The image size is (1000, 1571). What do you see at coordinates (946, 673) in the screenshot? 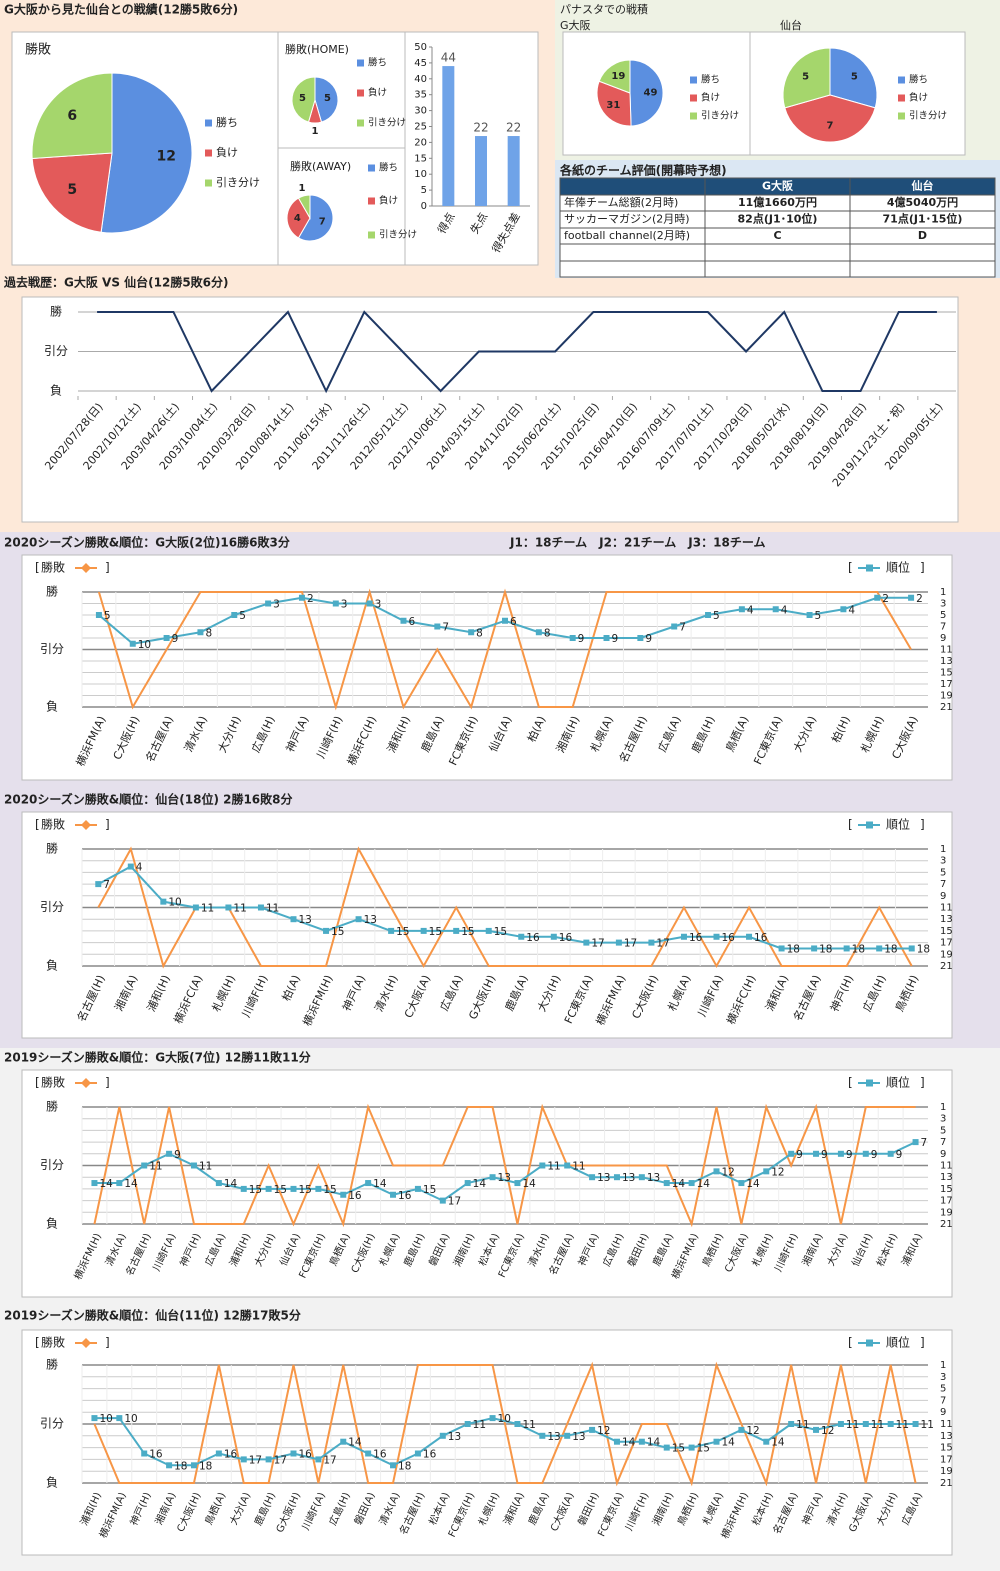
I see `y2-tick-label: 15` at bounding box center [946, 673].